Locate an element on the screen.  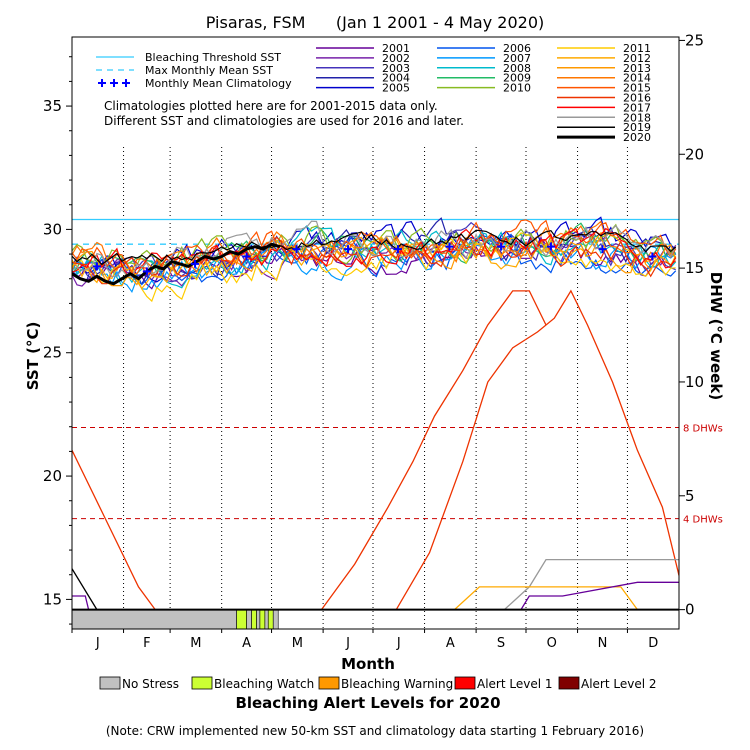
sst-series-2013 is located at coordinates (374, 261).